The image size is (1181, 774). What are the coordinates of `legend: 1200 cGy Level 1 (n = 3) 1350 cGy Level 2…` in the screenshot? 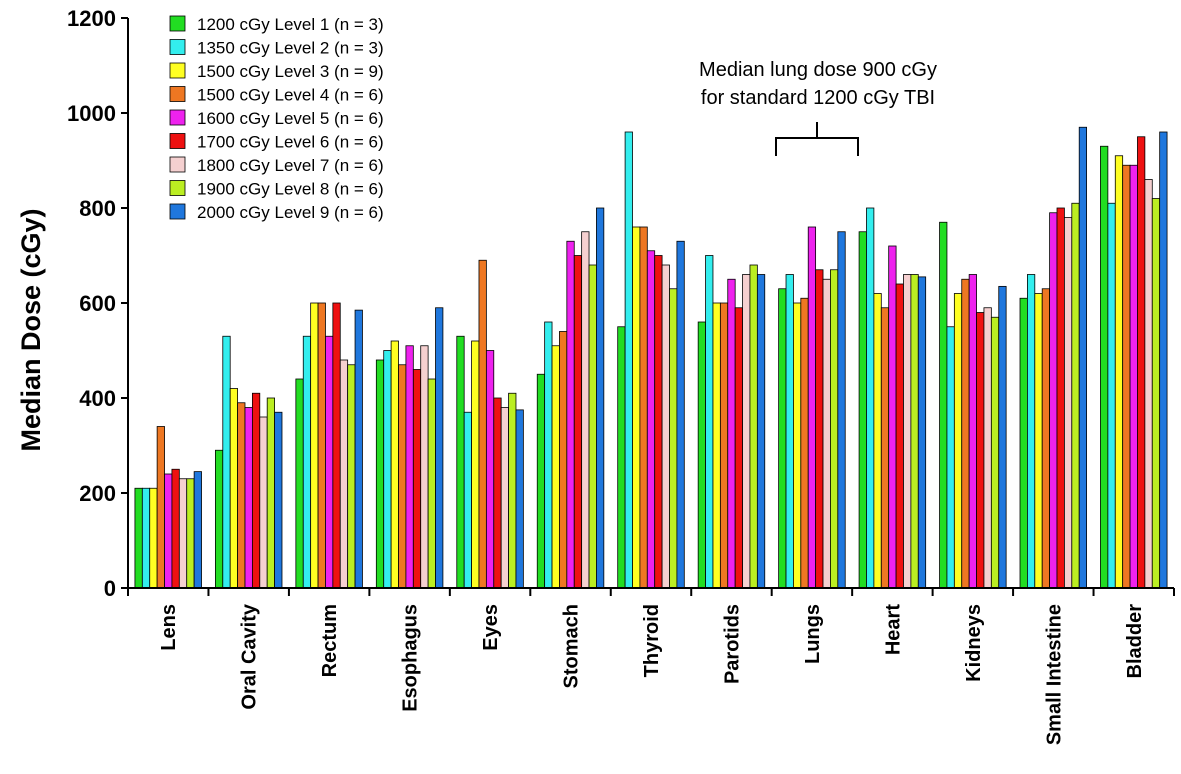 It's located at (276, 118).